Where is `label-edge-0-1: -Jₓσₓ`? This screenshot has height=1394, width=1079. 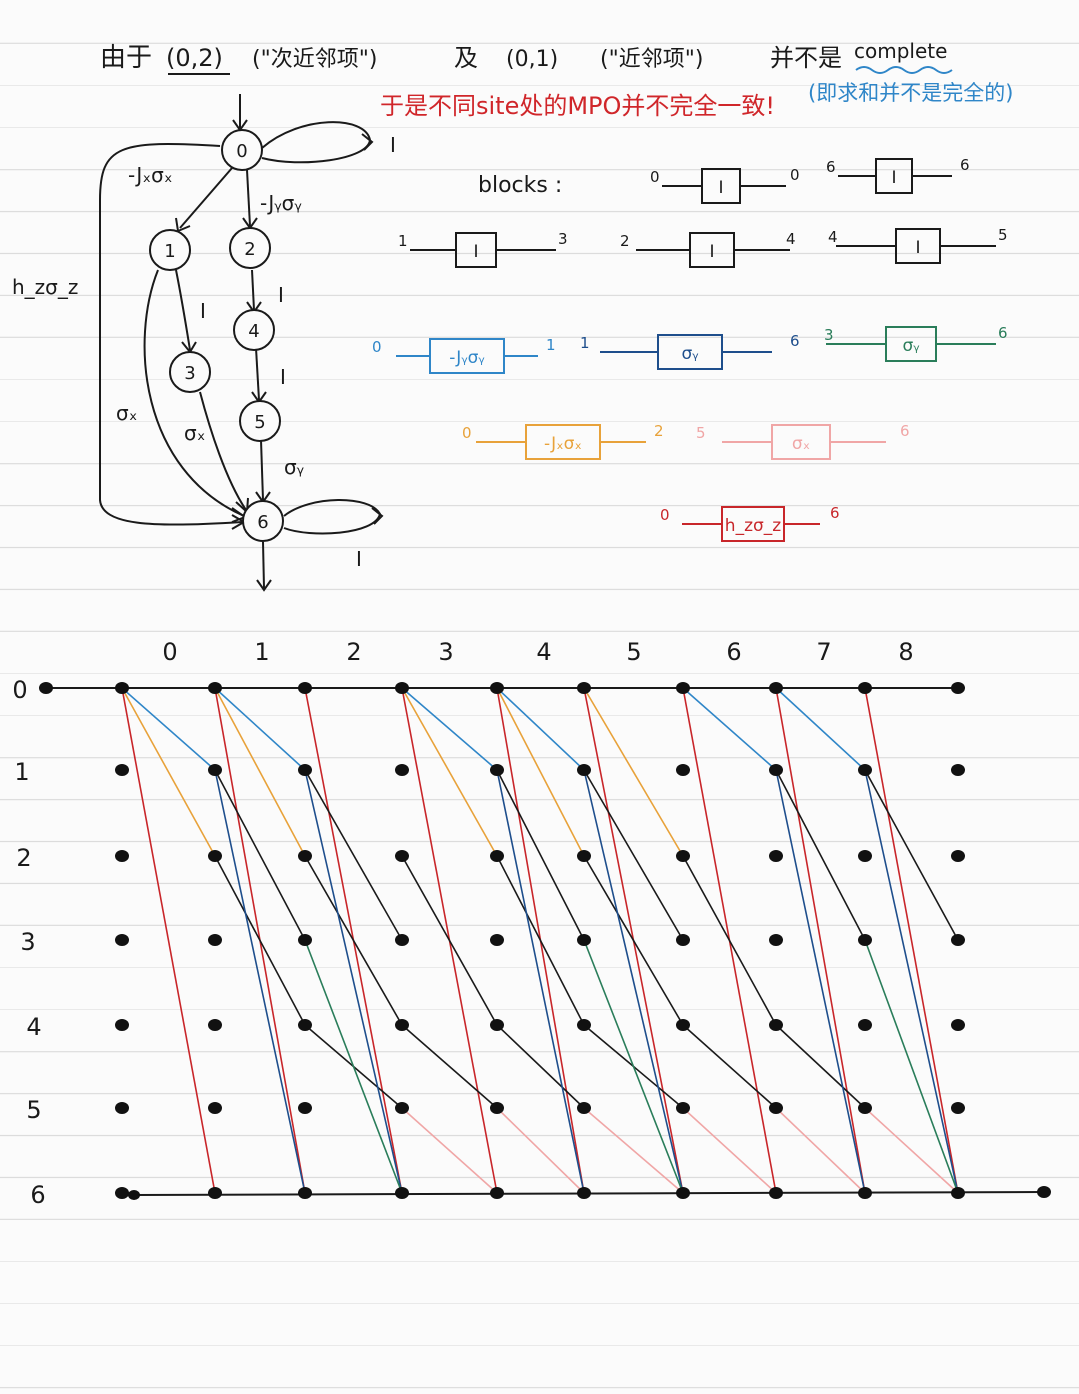
label-edge-0-1: -Jₓσₓ is located at coordinates (150, 175).